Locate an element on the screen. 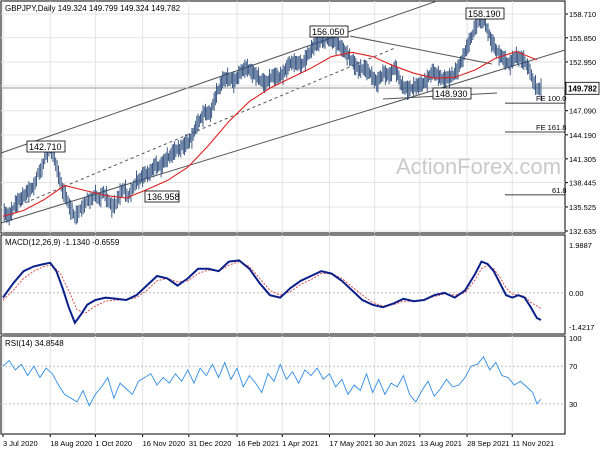 The image size is (600, 452). price-ytick-label: 141.305 is located at coordinates (582, 159).